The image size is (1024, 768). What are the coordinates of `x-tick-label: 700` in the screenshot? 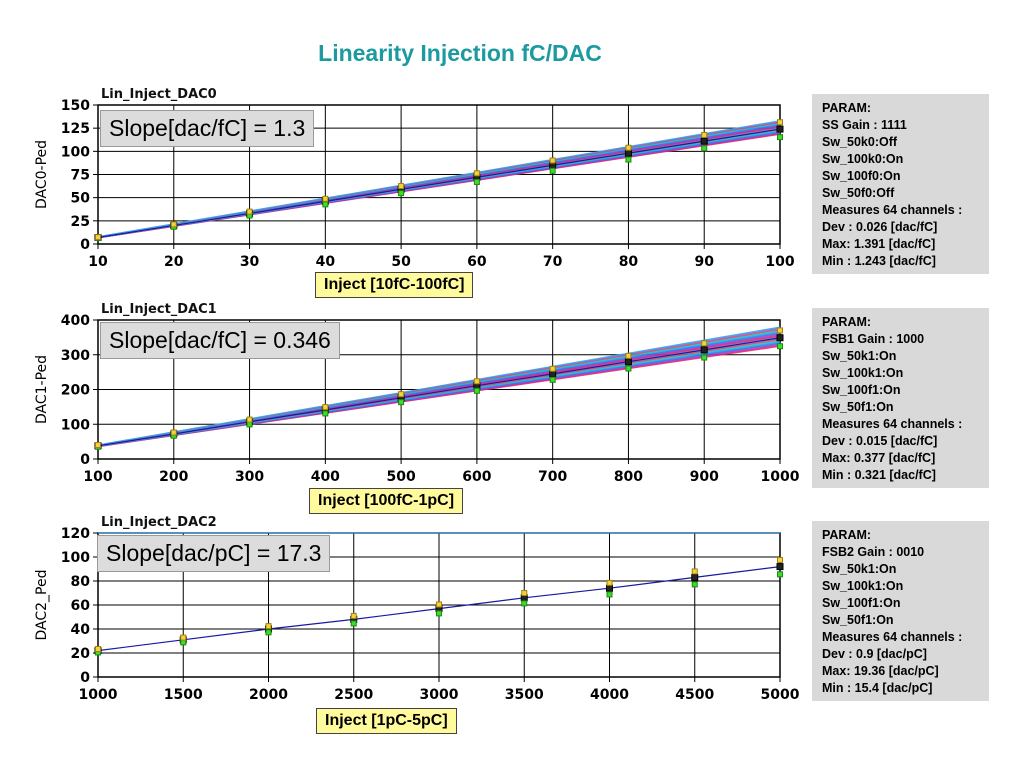 It's located at (552, 477).